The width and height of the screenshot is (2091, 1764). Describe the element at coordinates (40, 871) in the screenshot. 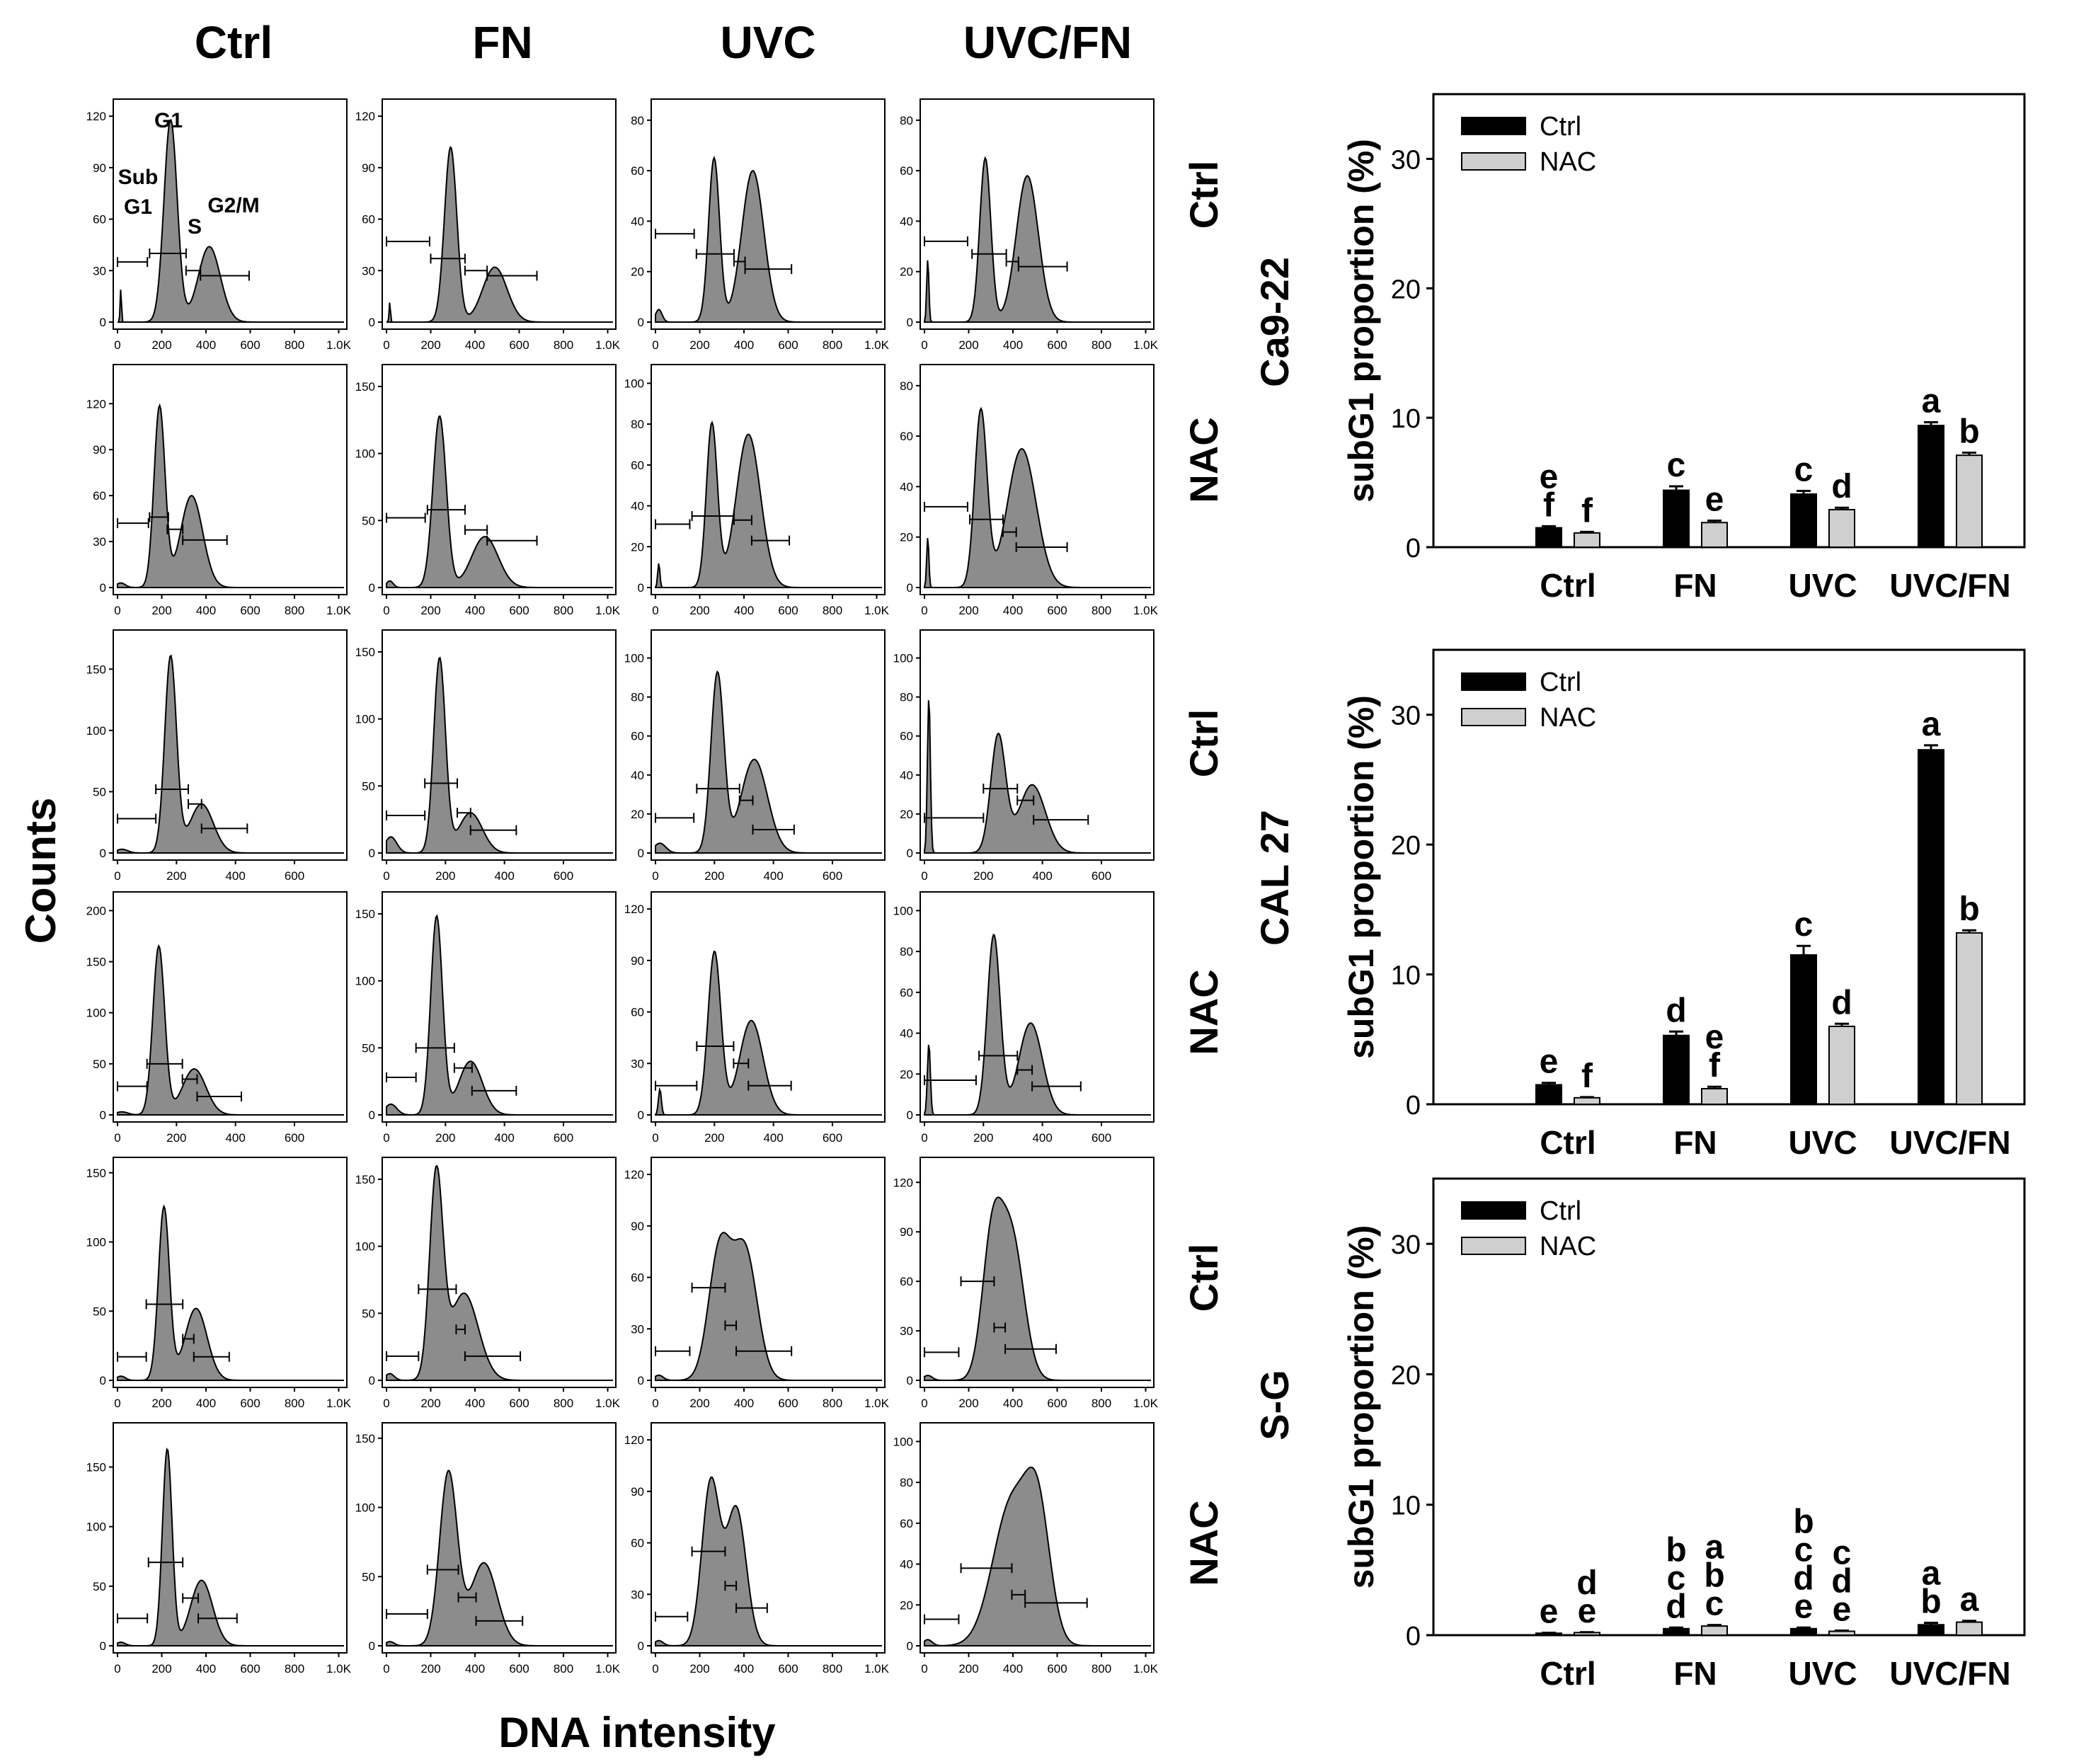

I see `y-axis-label-counts: Counts` at that location.